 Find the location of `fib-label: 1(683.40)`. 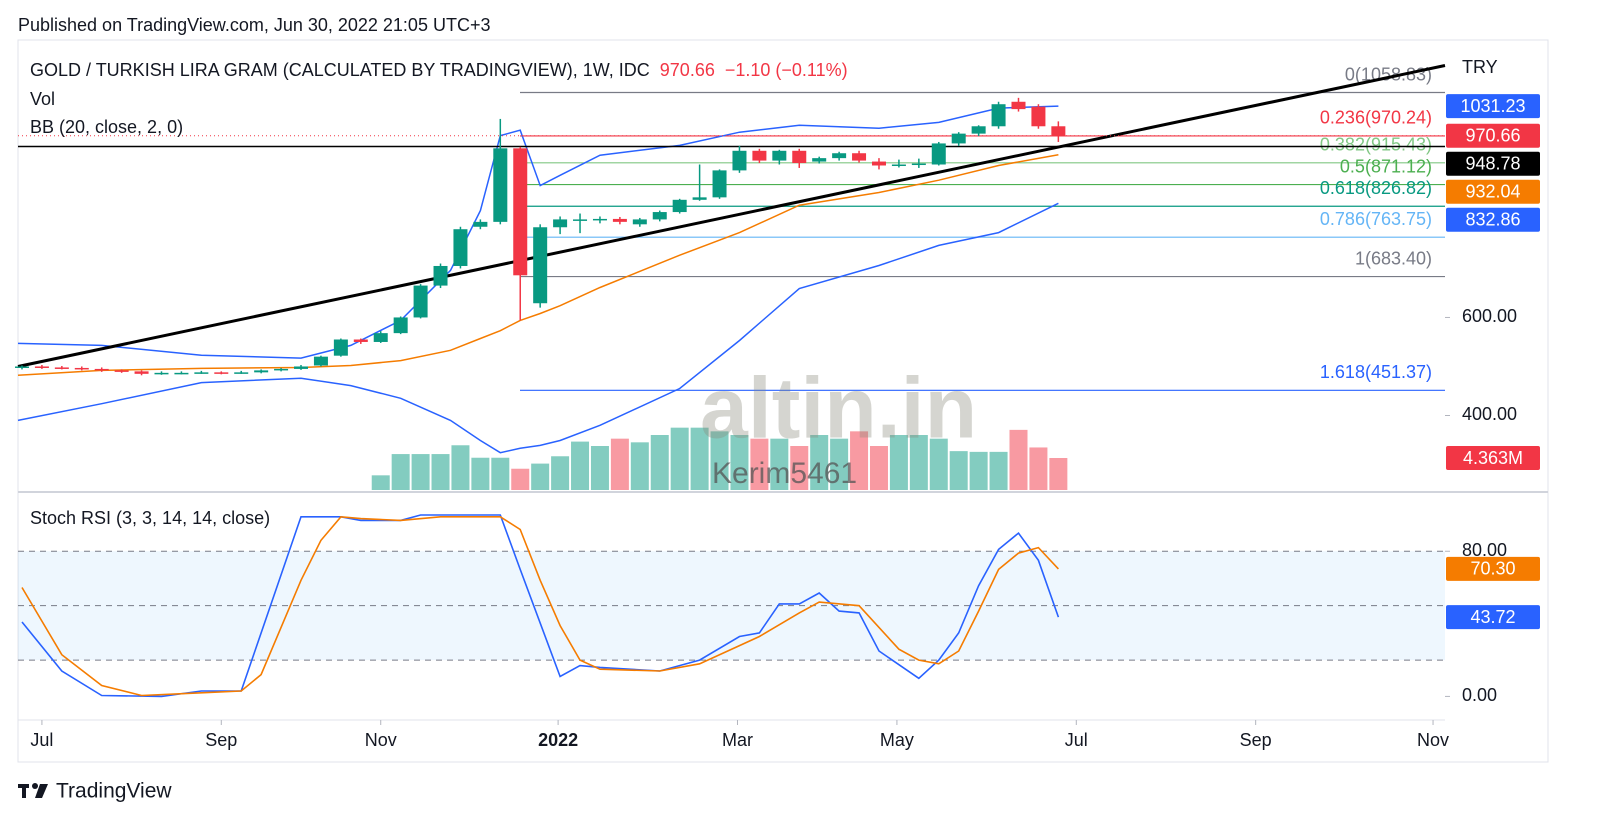

fib-label: 1(683.40) is located at coordinates (1393, 258).